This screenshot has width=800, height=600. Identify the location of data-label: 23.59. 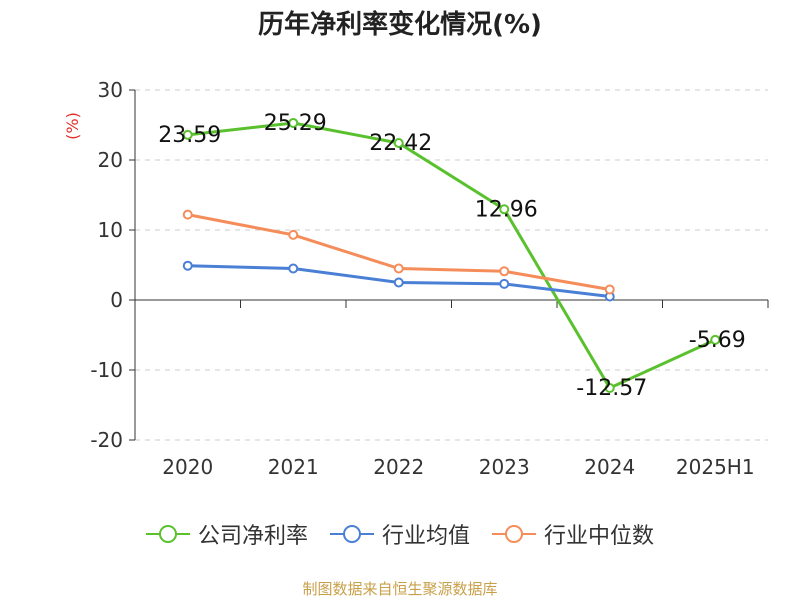
(189, 135).